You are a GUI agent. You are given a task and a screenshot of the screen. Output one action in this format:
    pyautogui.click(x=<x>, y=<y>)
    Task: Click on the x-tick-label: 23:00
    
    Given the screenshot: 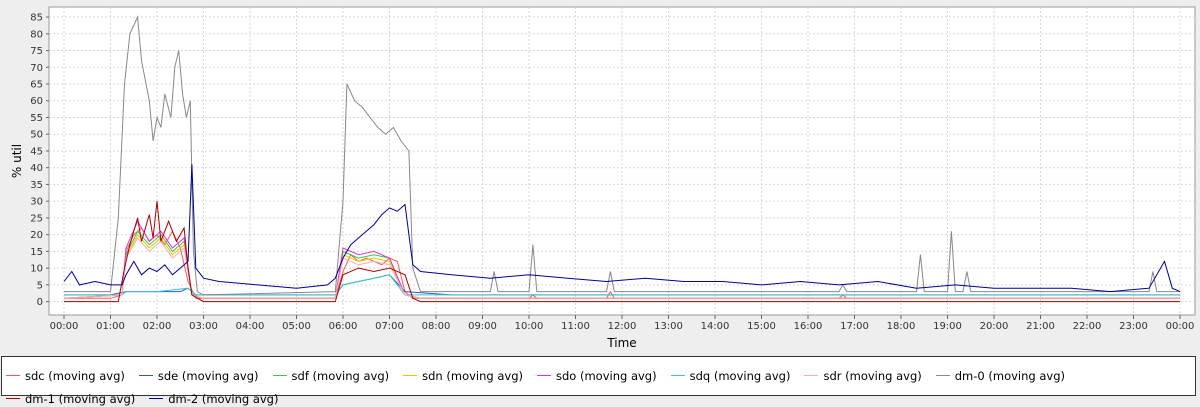 What is the action you would take?
    pyautogui.click(x=1133, y=326)
    